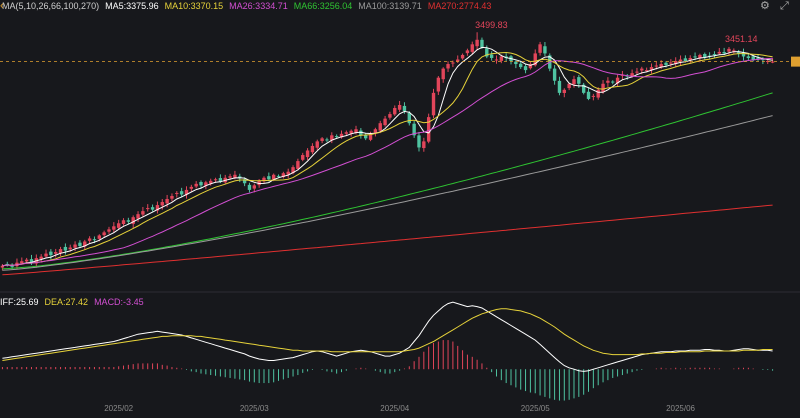  What do you see at coordinates (784, 6) in the screenshot?
I see `fullscreen-icon: ⤢` at bounding box center [784, 6].